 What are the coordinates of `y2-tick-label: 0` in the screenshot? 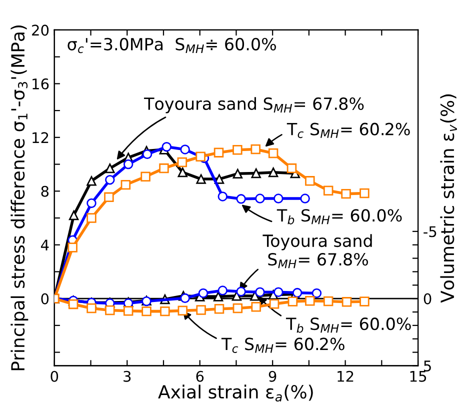 It's located at (428, 298).